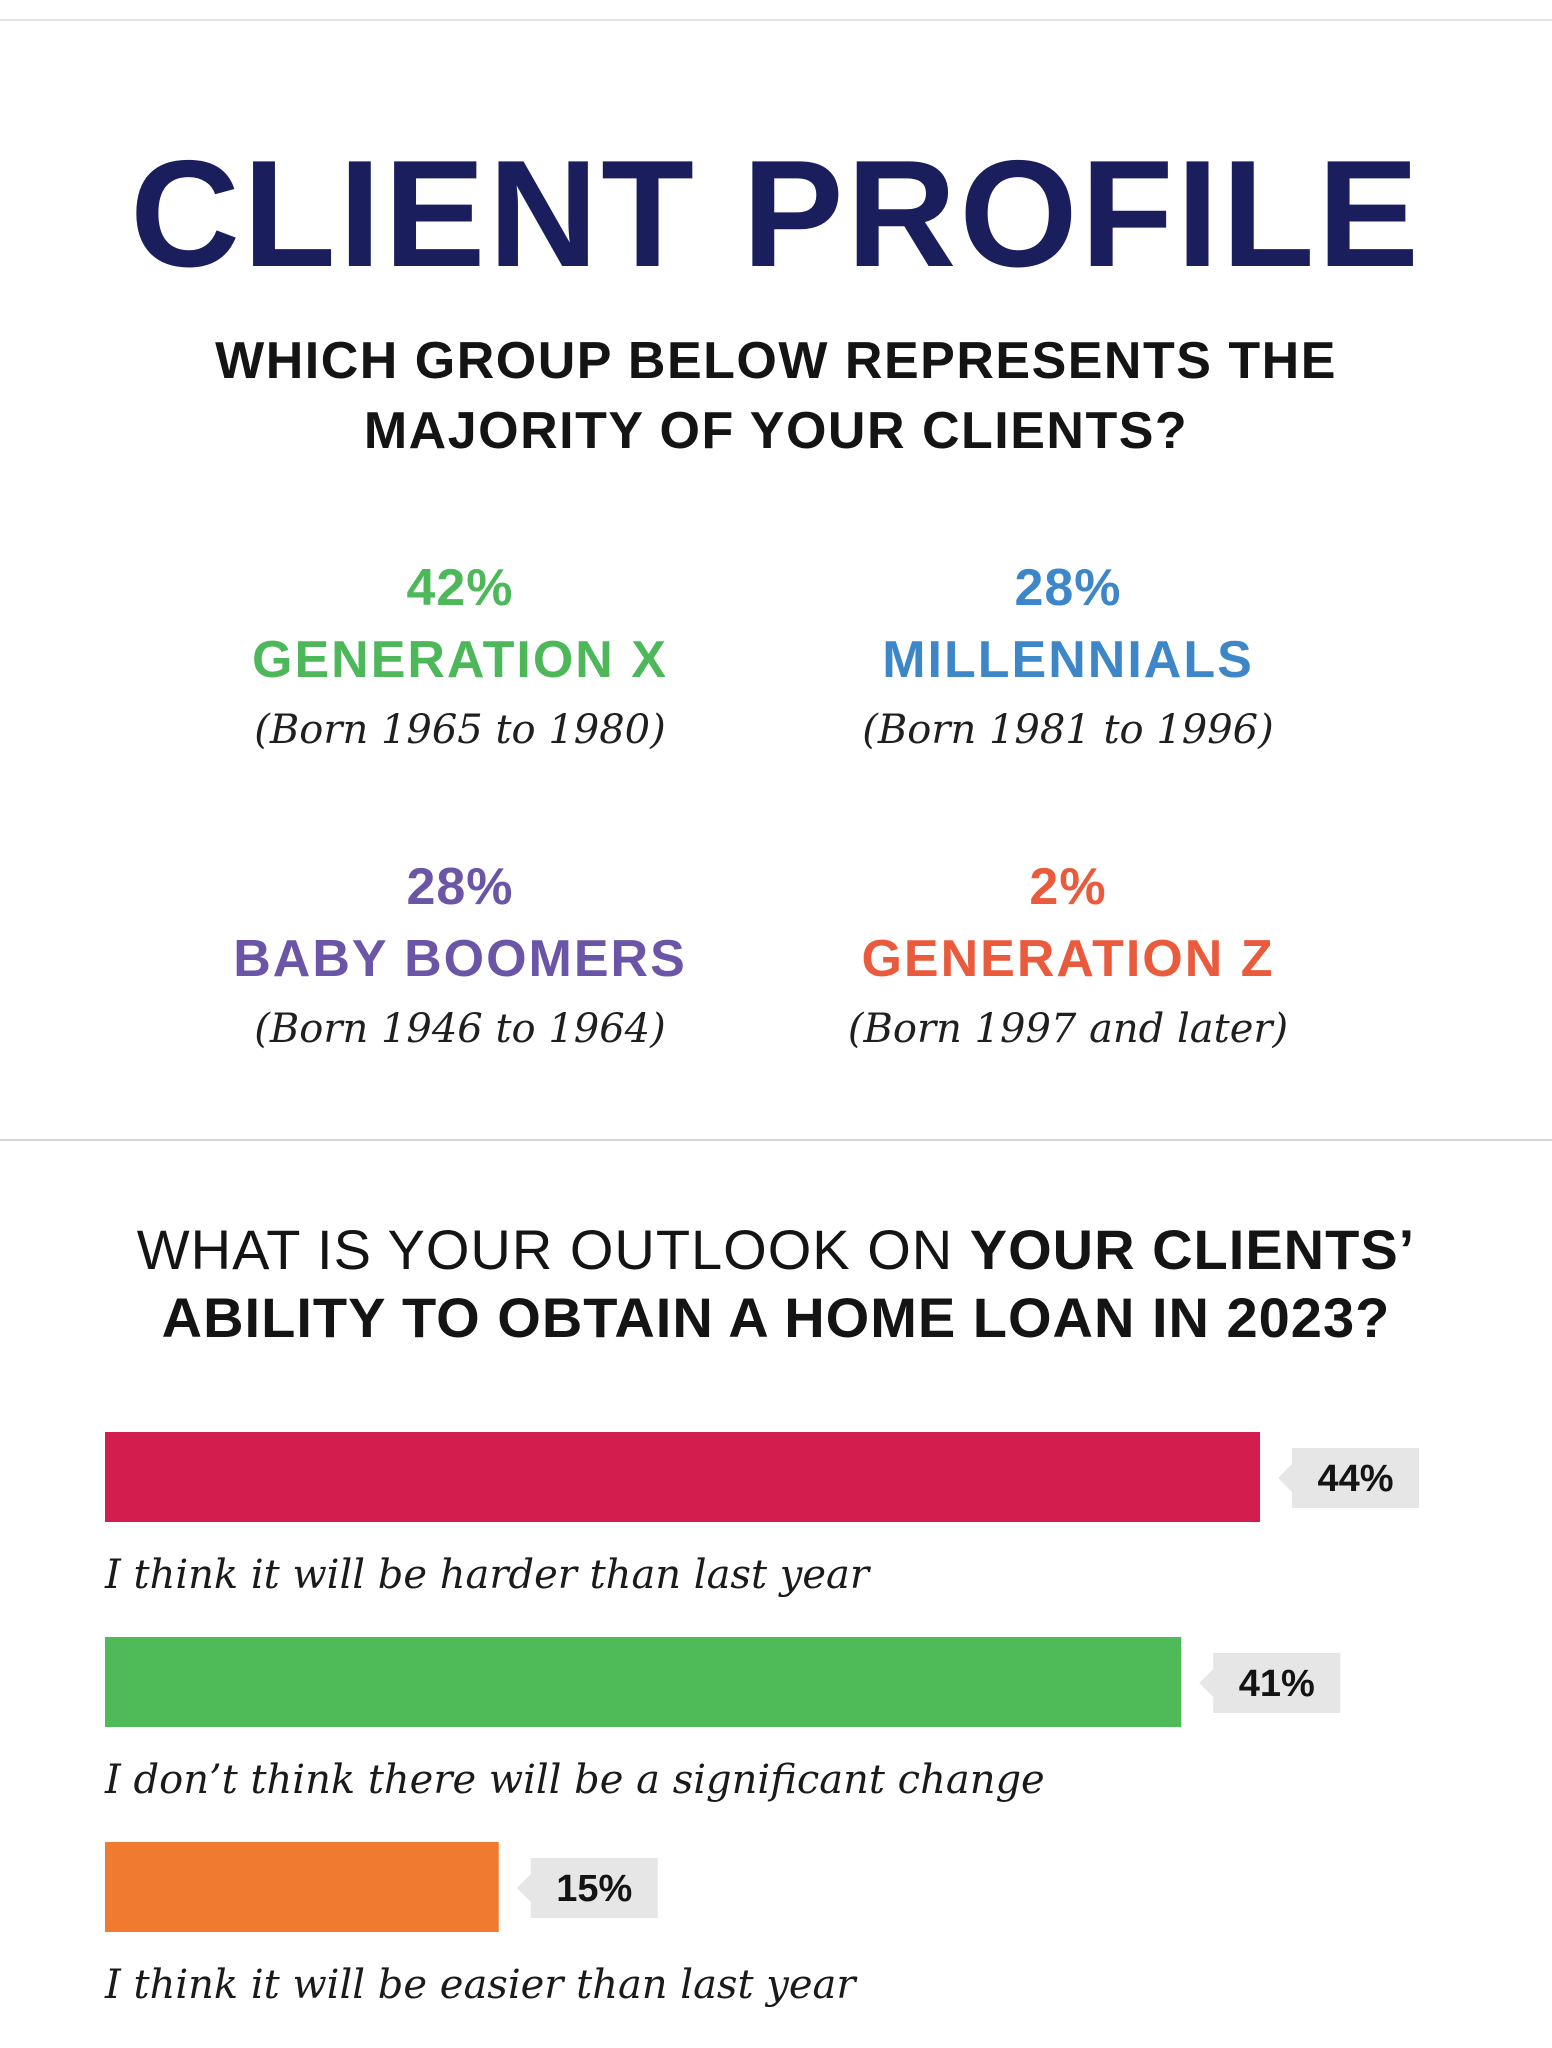 This screenshot has height=2048, width=1552. I want to click on generation-percent: 2%, so click(1068, 887).